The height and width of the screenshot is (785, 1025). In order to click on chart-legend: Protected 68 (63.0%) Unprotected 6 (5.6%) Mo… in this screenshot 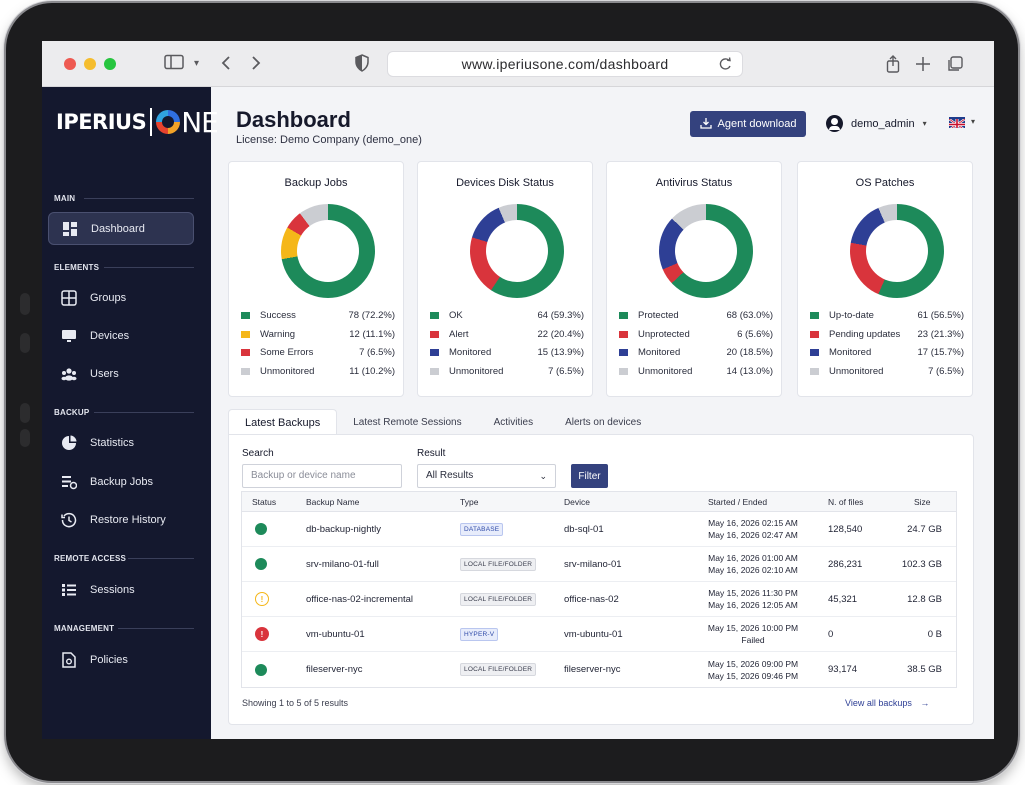, I will do `click(696, 347)`.